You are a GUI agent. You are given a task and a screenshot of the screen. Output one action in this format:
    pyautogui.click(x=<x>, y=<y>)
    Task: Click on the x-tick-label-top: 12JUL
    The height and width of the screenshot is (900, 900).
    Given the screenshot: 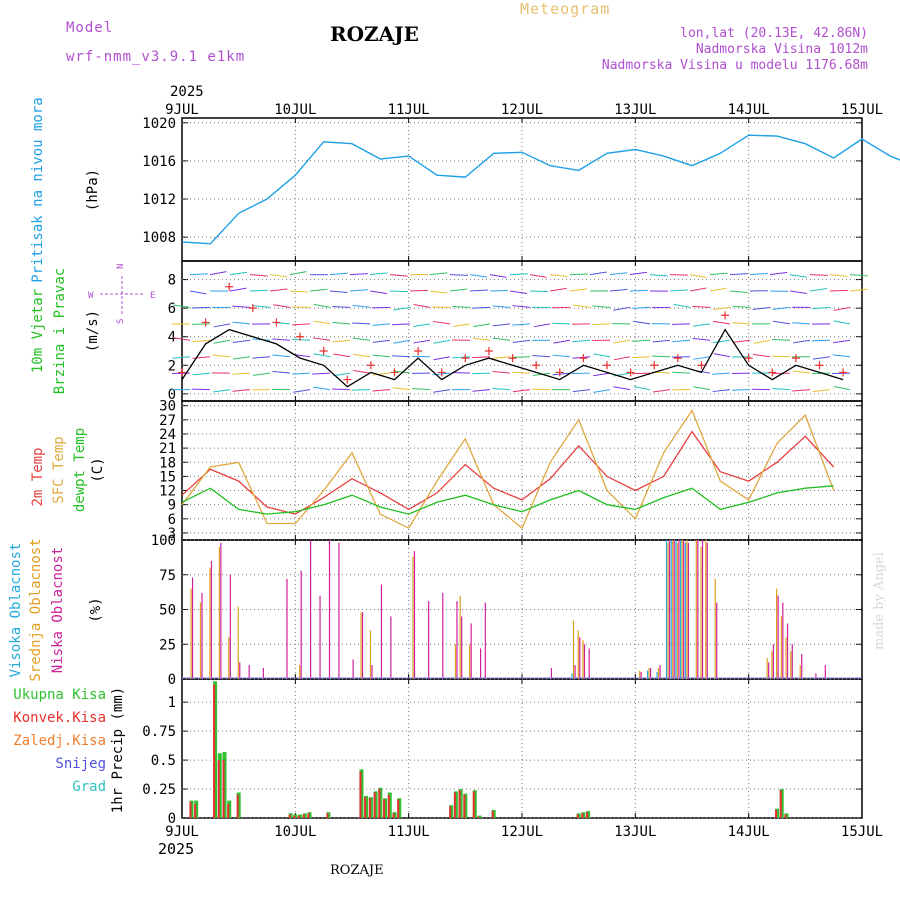 What is the action you would take?
    pyautogui.click(x=522, y=110)
    